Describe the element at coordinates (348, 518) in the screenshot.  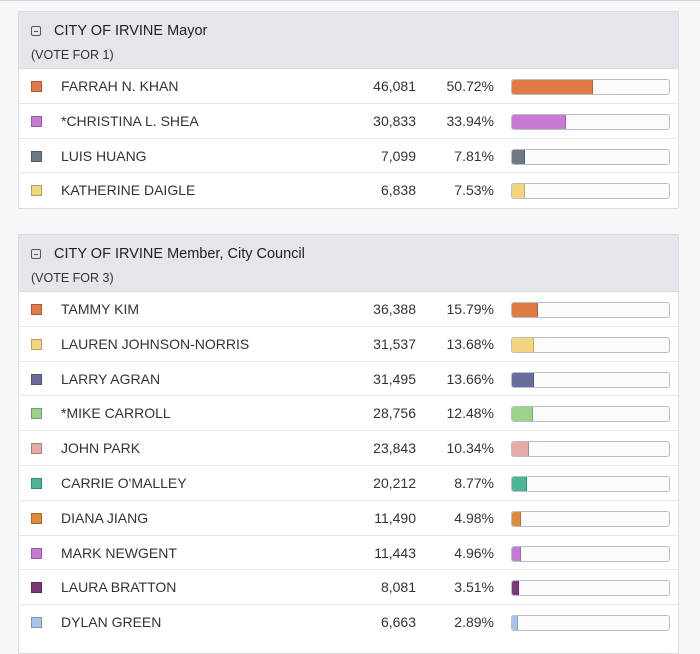
I see `candidate-row: DIANA JIANG 11,490 4.98%` at that location.